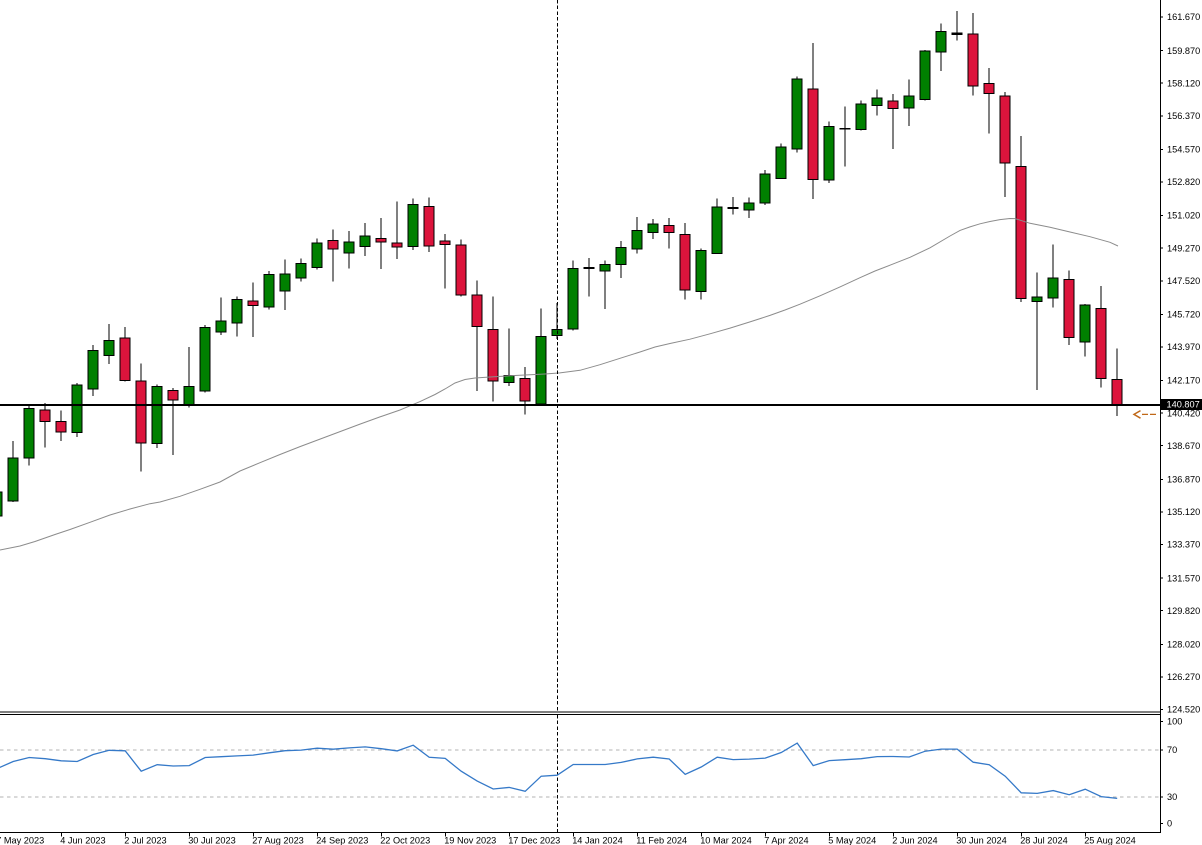  Describe the element at coordinates (1172, 797) in the screenshot. I see `svg-text: 30` at that location.